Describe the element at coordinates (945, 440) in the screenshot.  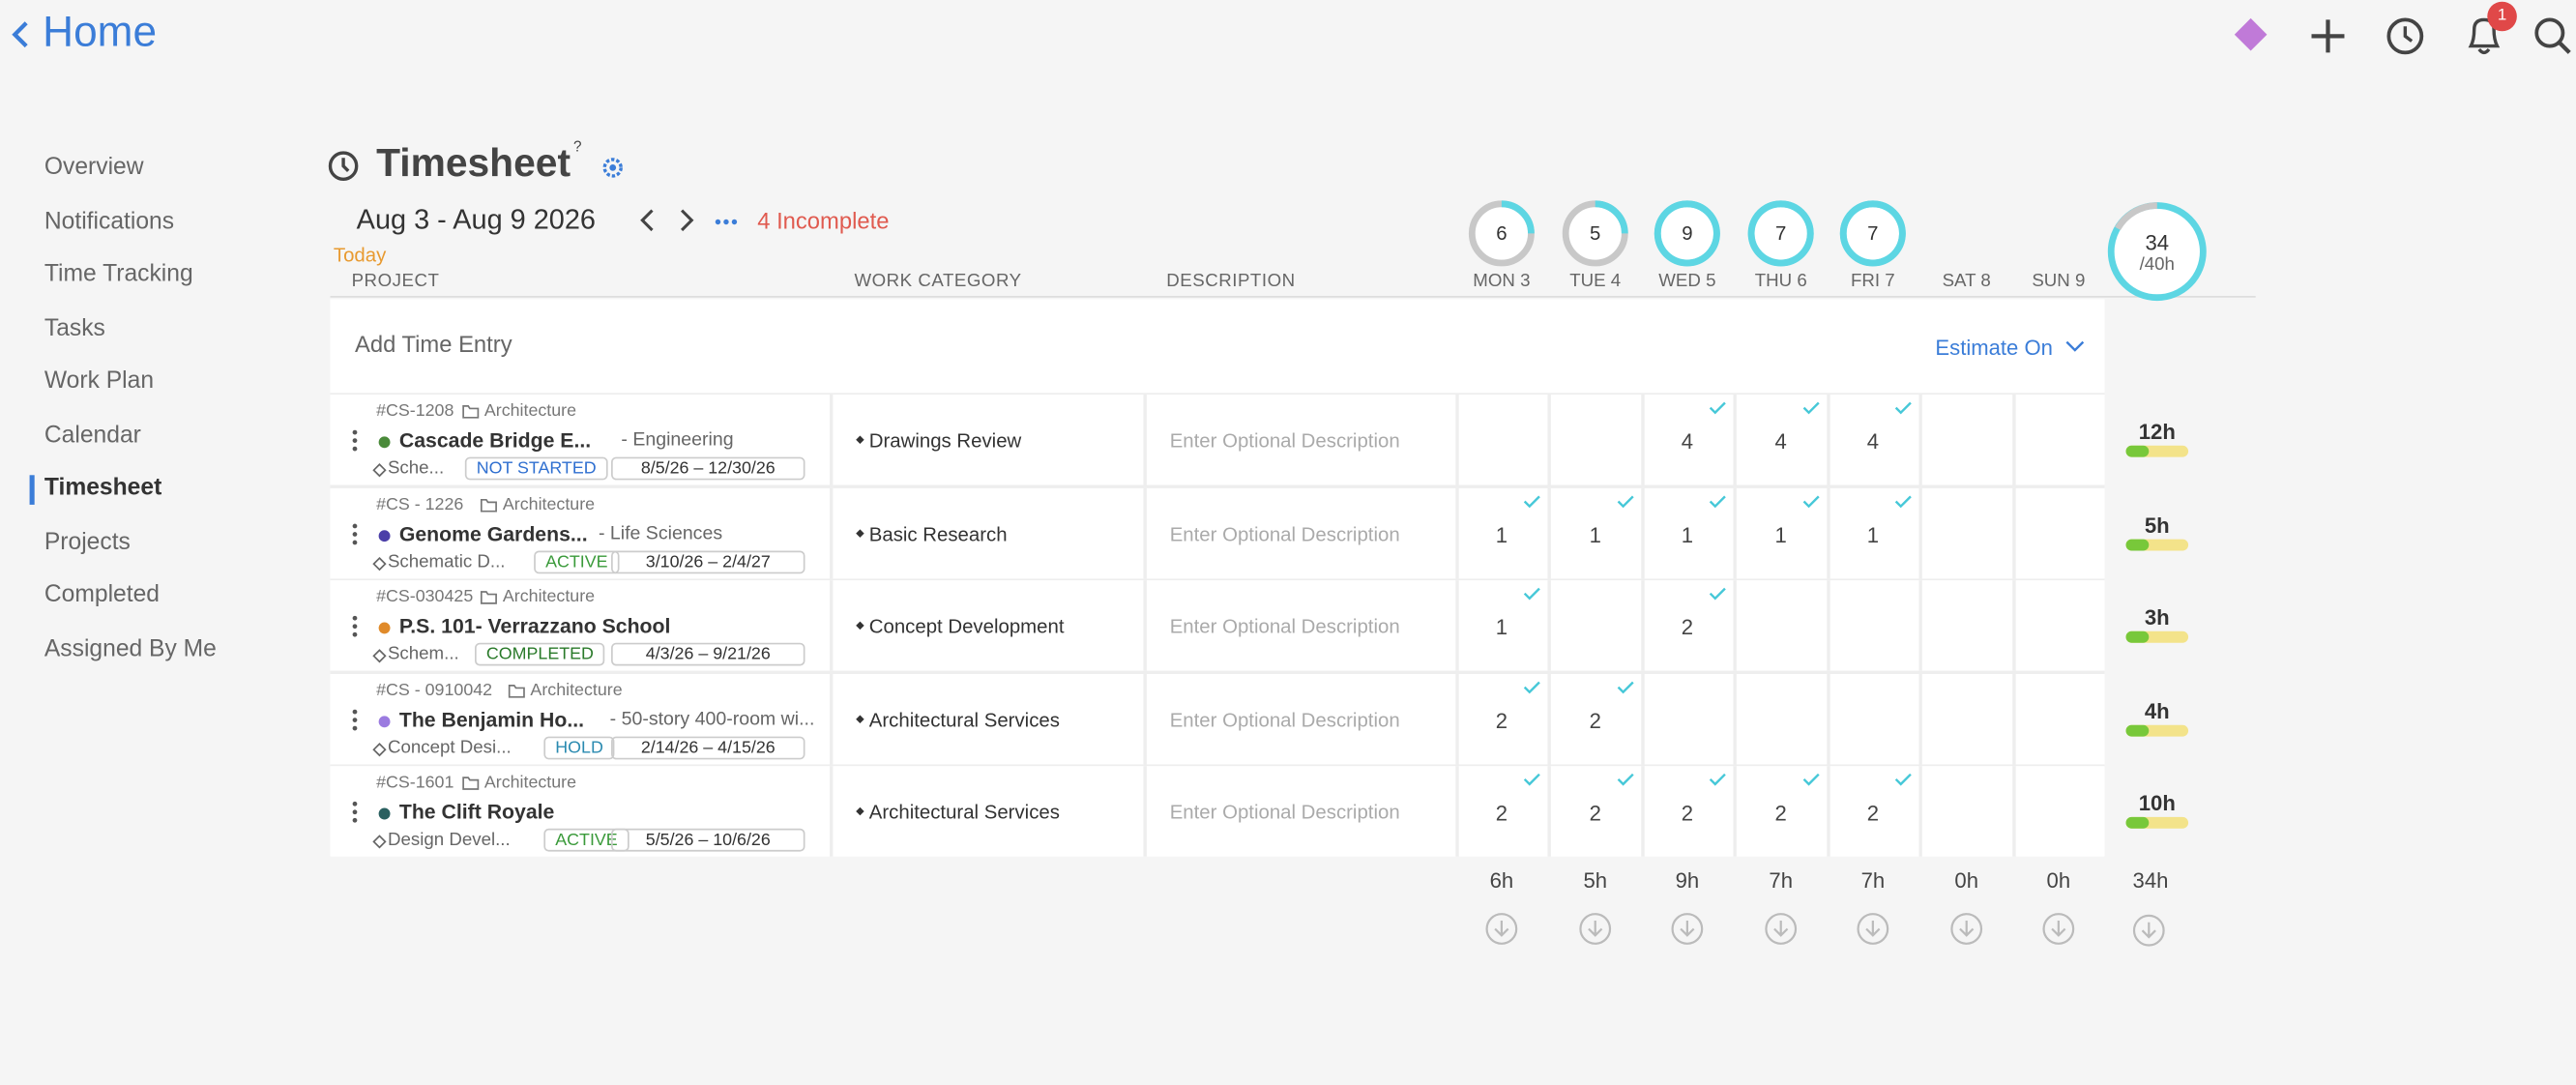
I see `work-category: Drawings Review` at that location.